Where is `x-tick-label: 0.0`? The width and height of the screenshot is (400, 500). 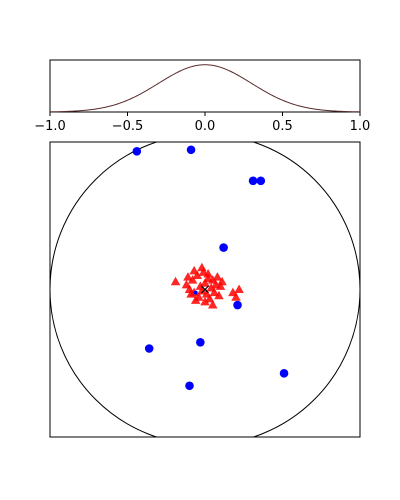 x-tick-label: 0.0 is located at coordinates (205, 126).